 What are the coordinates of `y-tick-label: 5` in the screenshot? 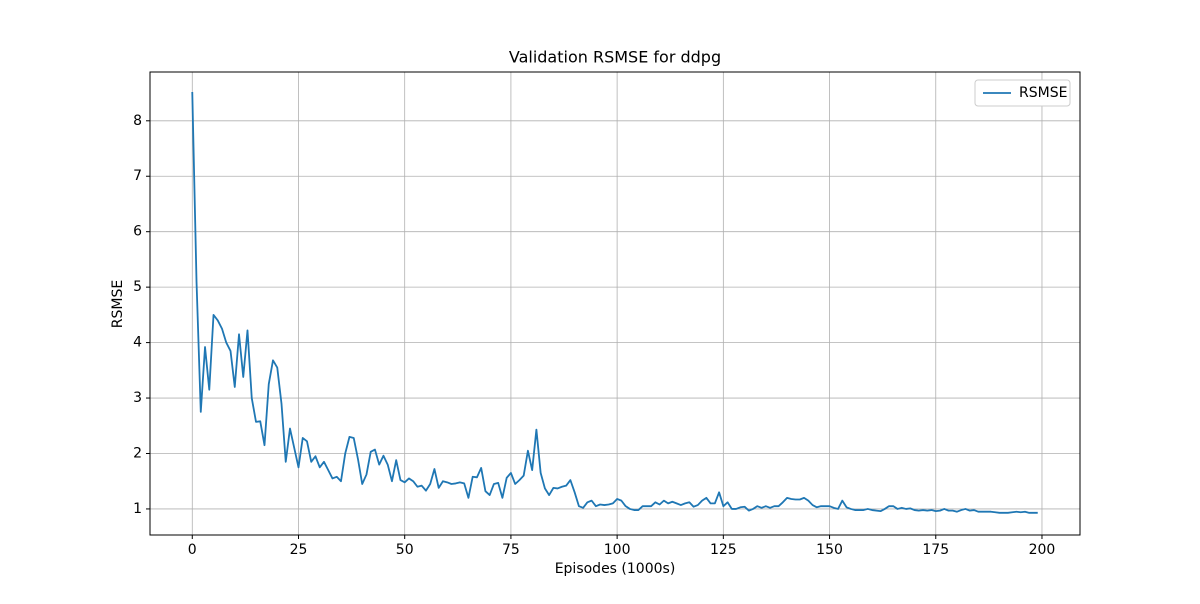 It's located at (137, 287).